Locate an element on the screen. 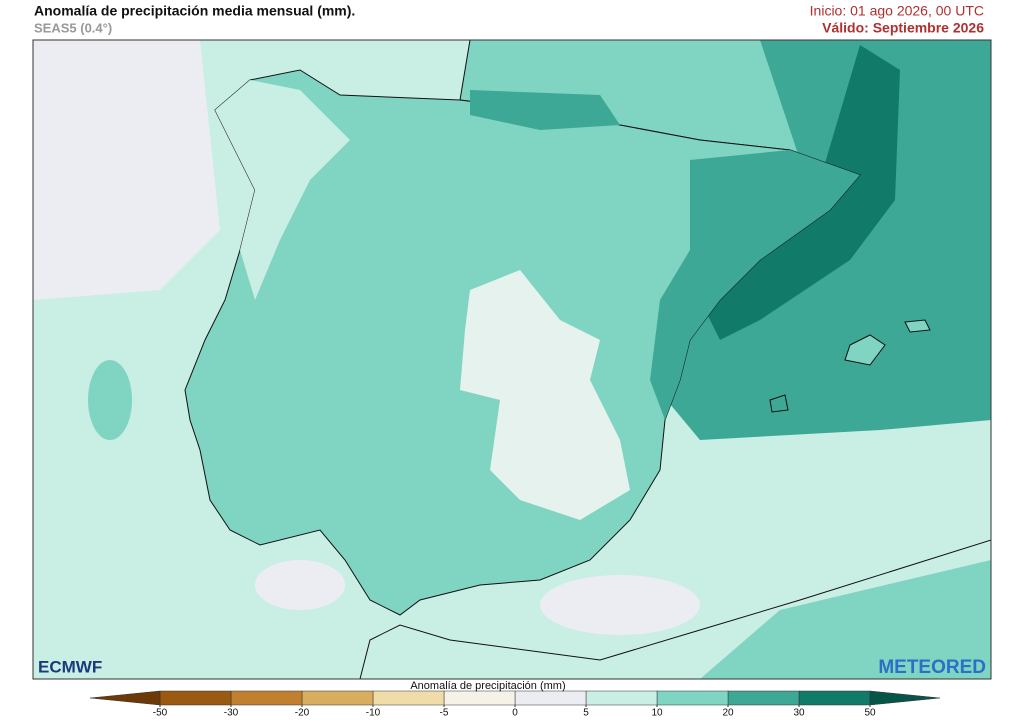 The height and width of the screenshot is (720, 1024). mallorca is located at coordinates (865, 350).